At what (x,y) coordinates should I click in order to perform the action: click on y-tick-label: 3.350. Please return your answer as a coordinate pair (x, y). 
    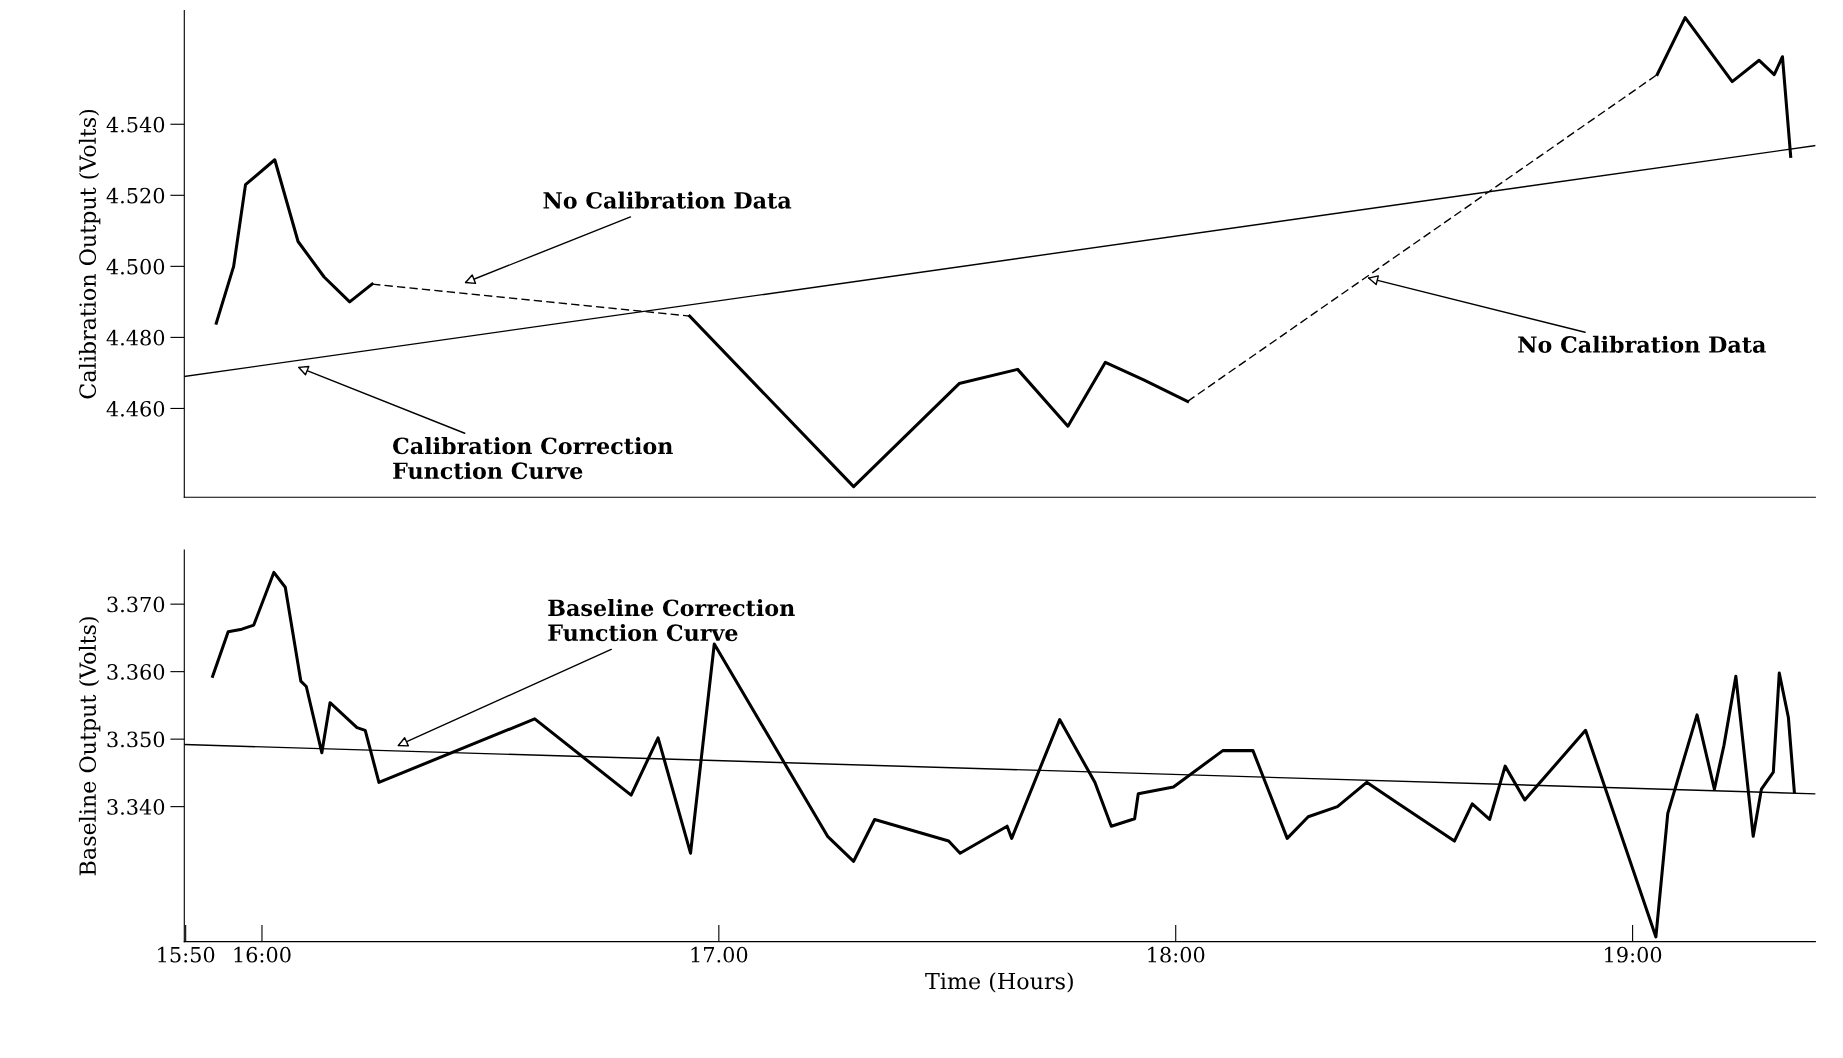
    Looking at the image, I should click on (136, 739).